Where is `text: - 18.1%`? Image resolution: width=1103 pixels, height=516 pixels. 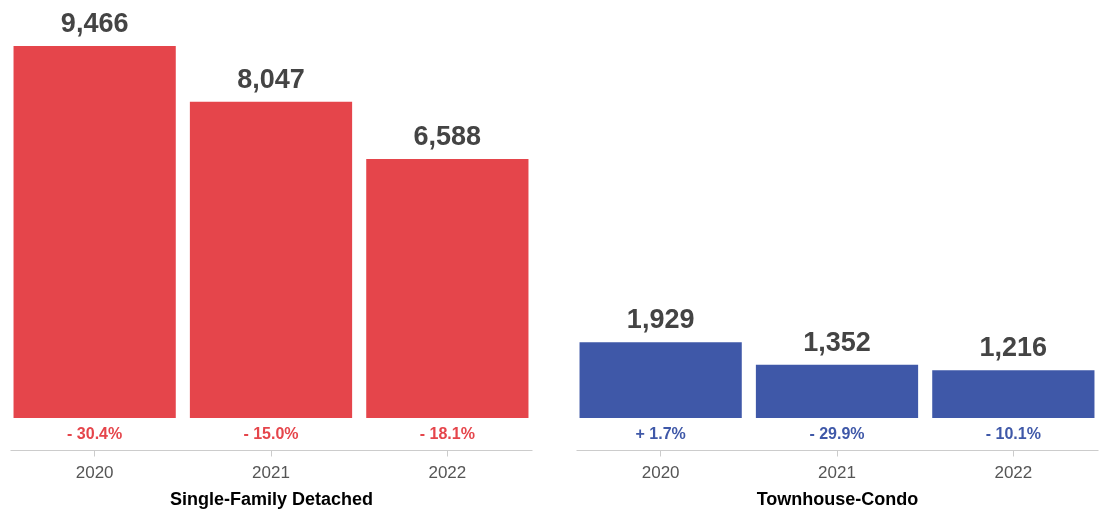
text: - 18.1% is located at coordinates (447, 433).